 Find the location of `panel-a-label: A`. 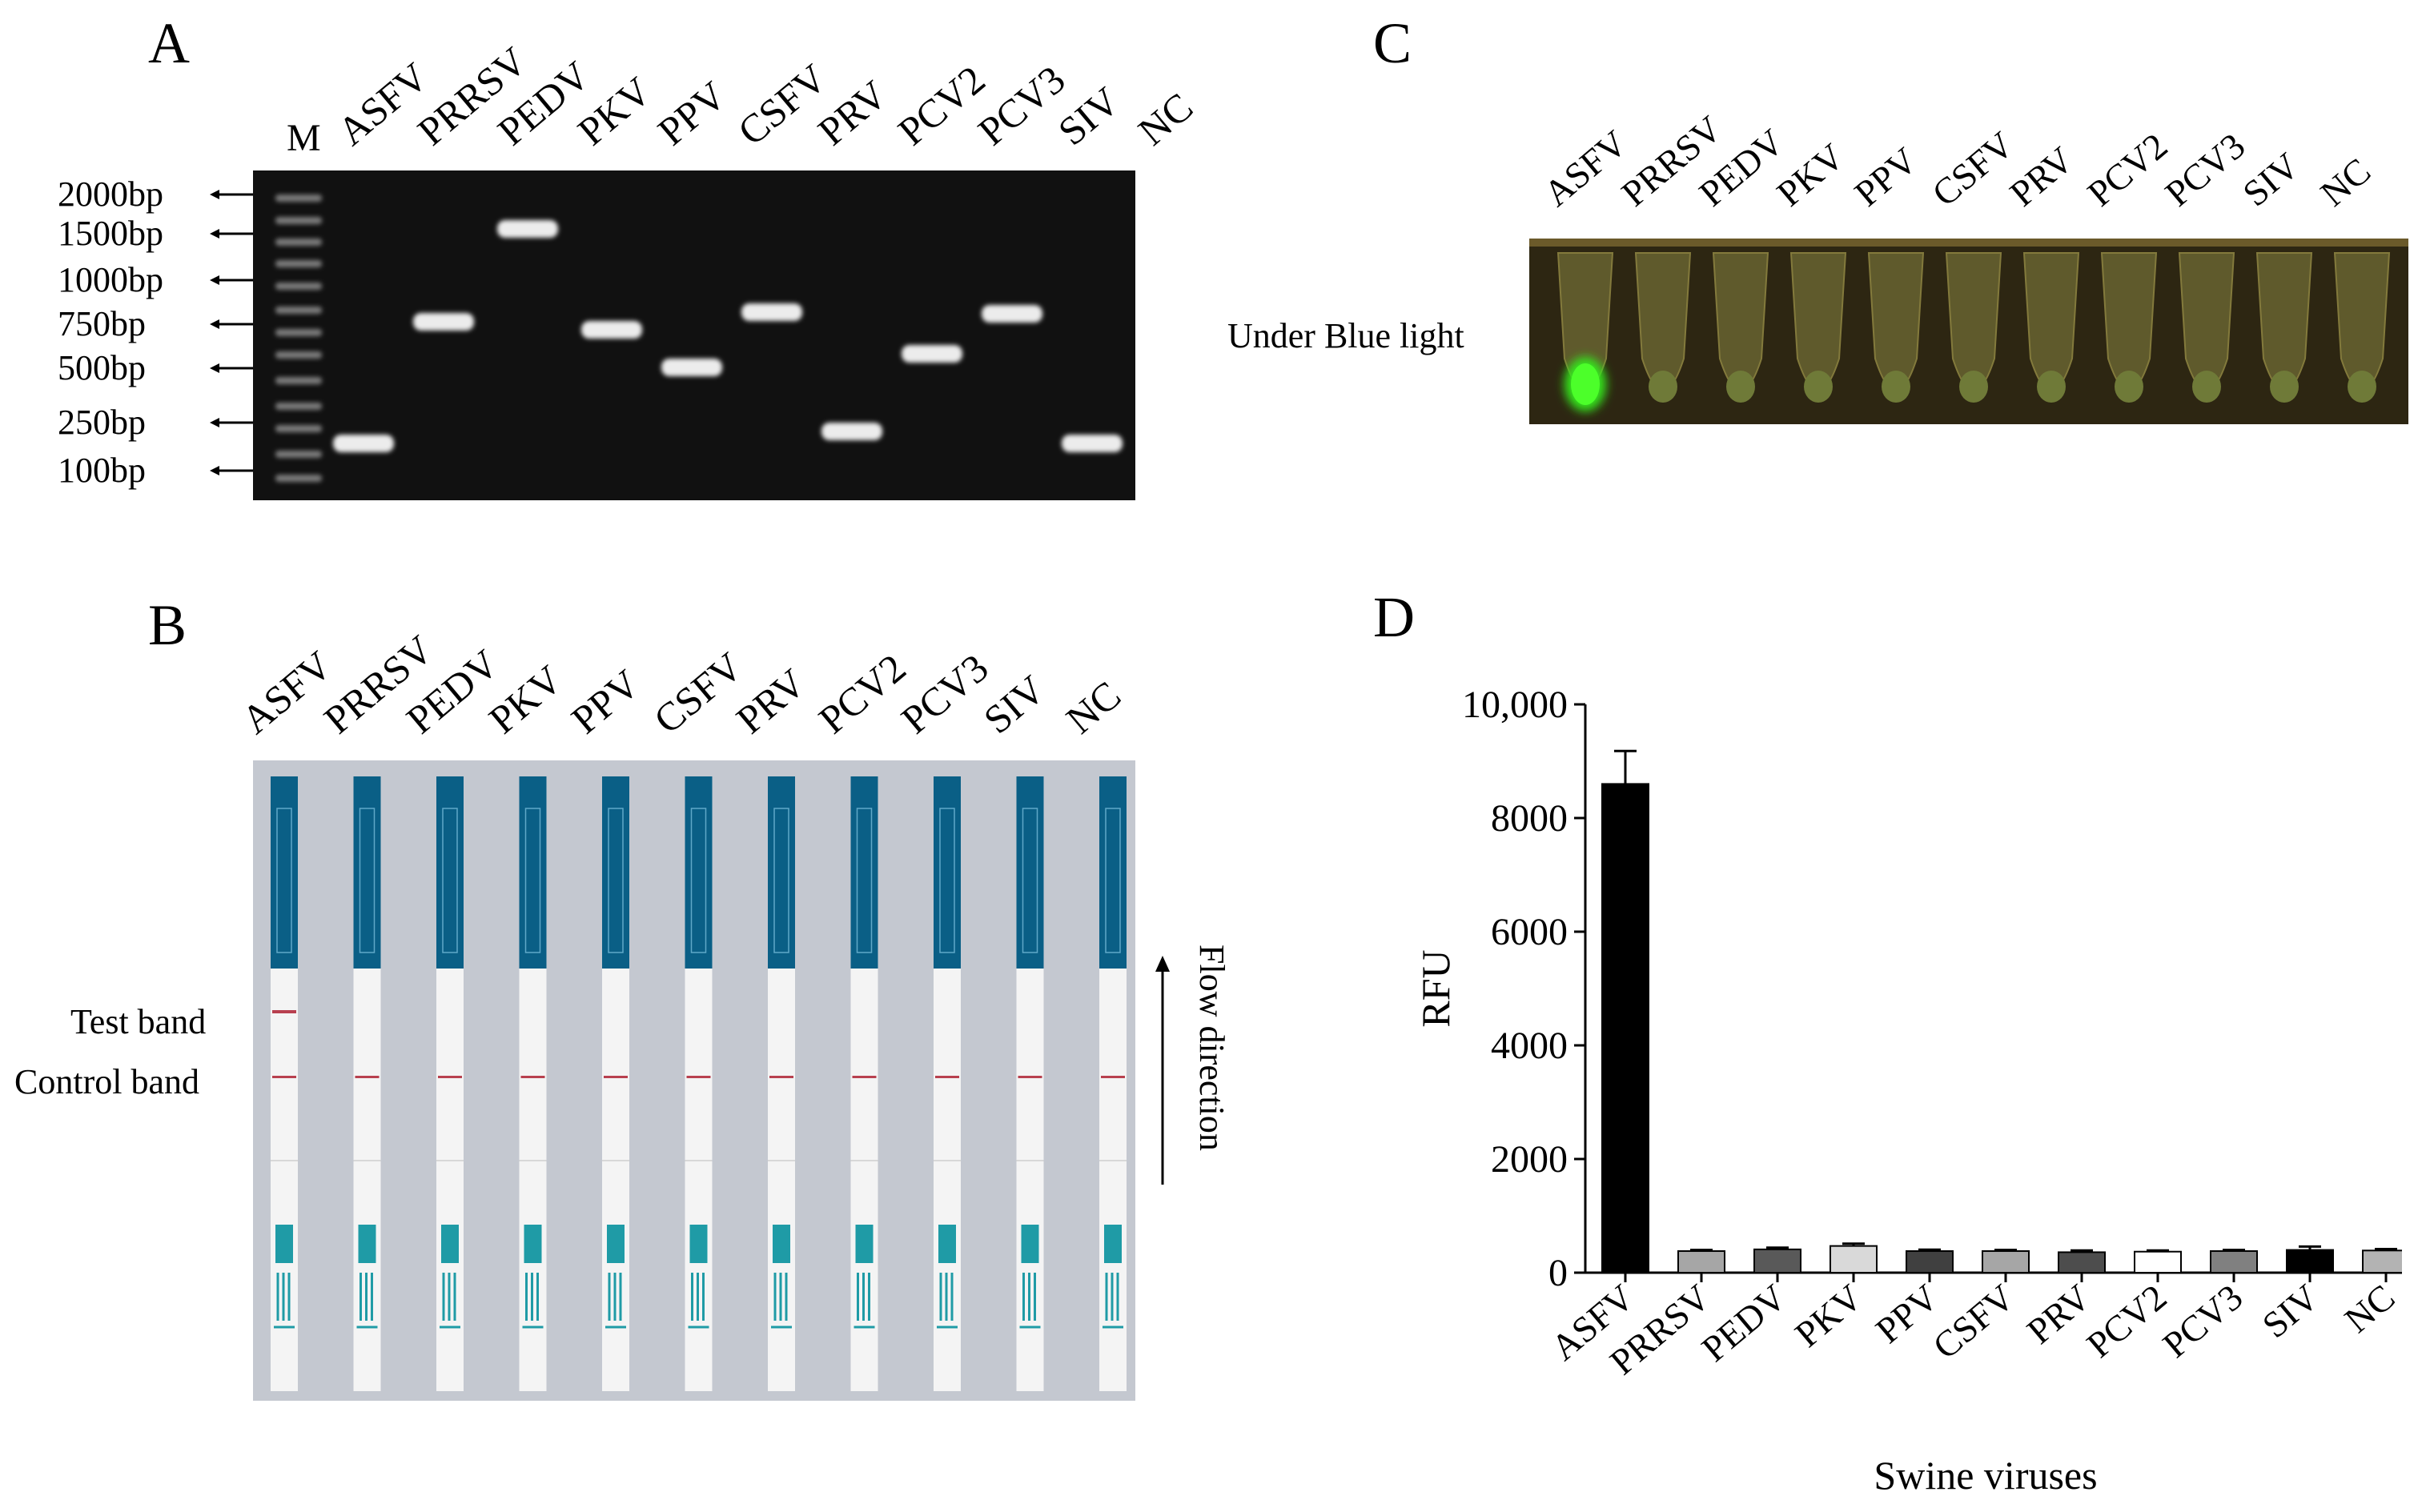

panel-a-label: A is located at coordinates (169, 43).